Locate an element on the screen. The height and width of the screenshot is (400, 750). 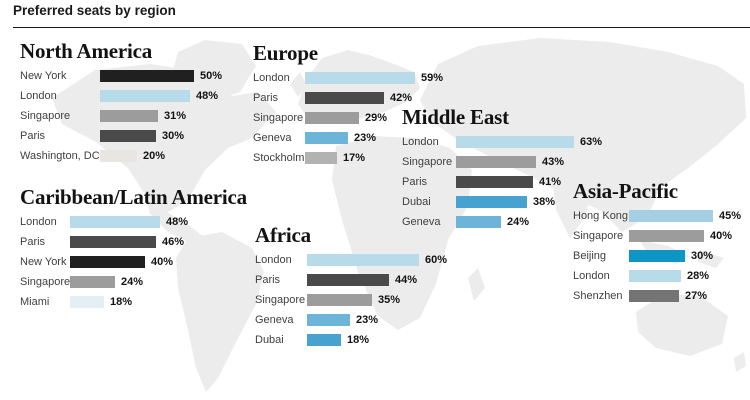
bar-row: Stockholm 17% is located at coordinates (348, 158).